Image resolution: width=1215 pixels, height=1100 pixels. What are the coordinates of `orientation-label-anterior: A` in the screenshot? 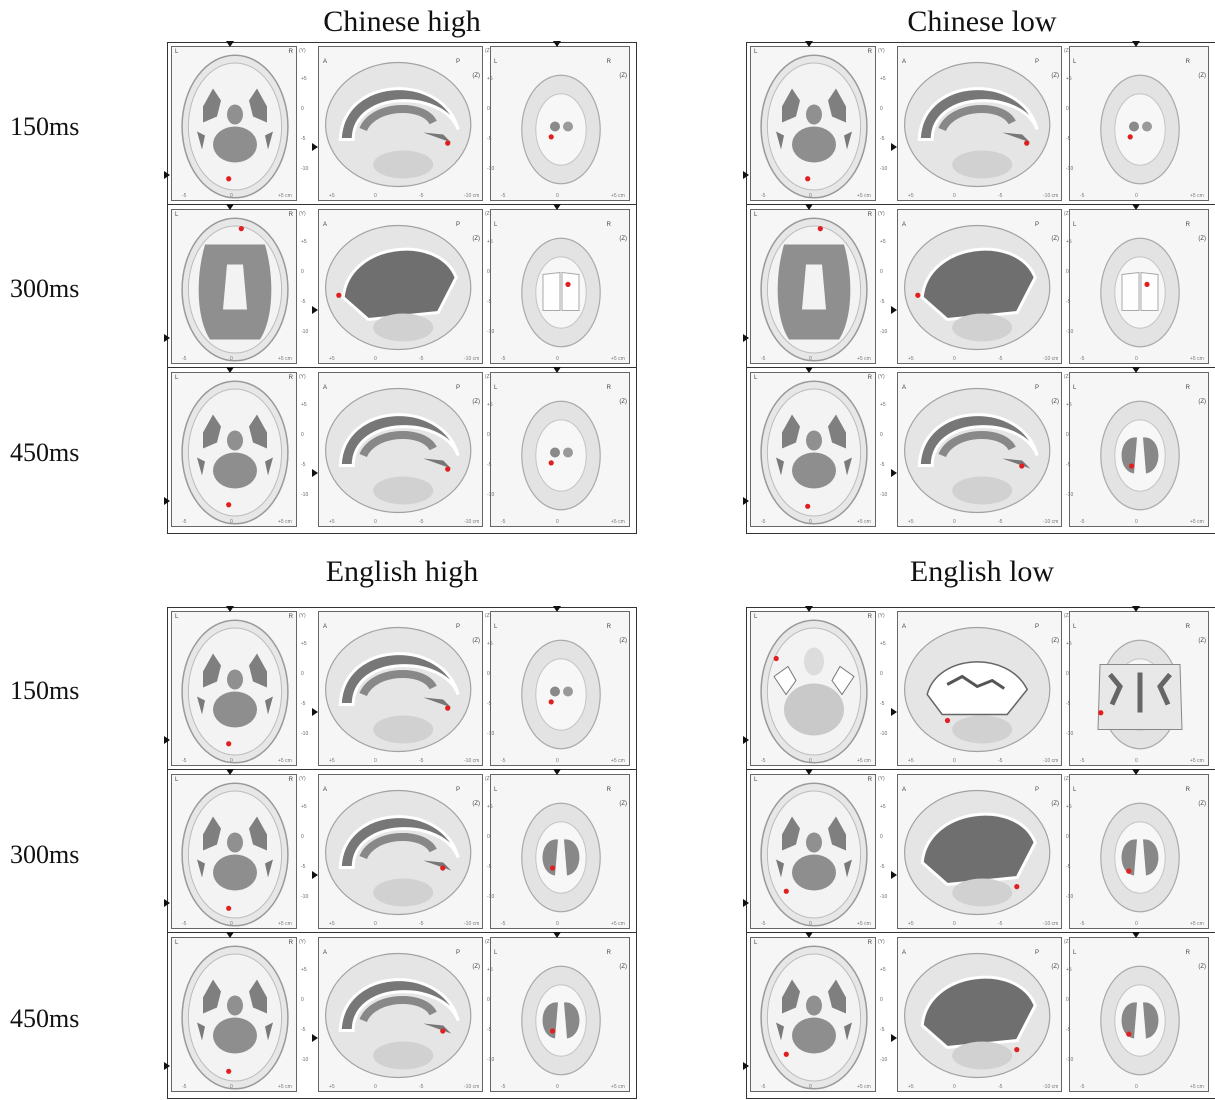 It's located at (904, 62).